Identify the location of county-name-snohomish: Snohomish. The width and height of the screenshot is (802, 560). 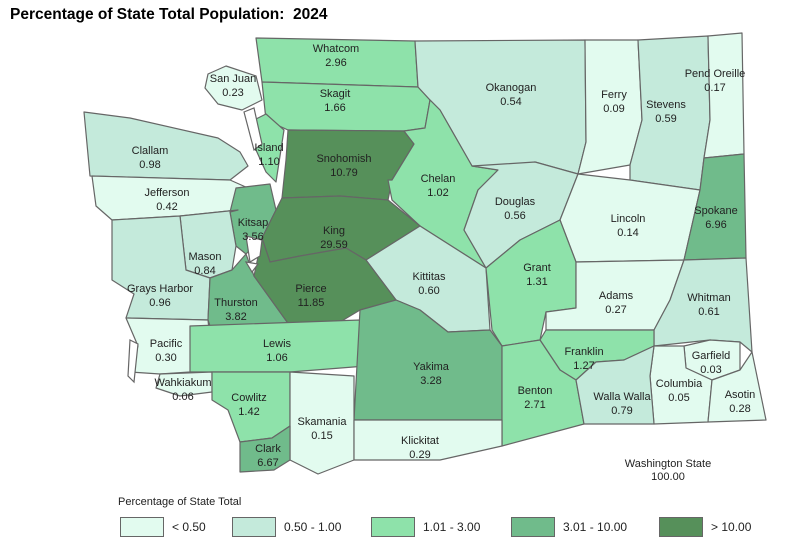
(343, 159).